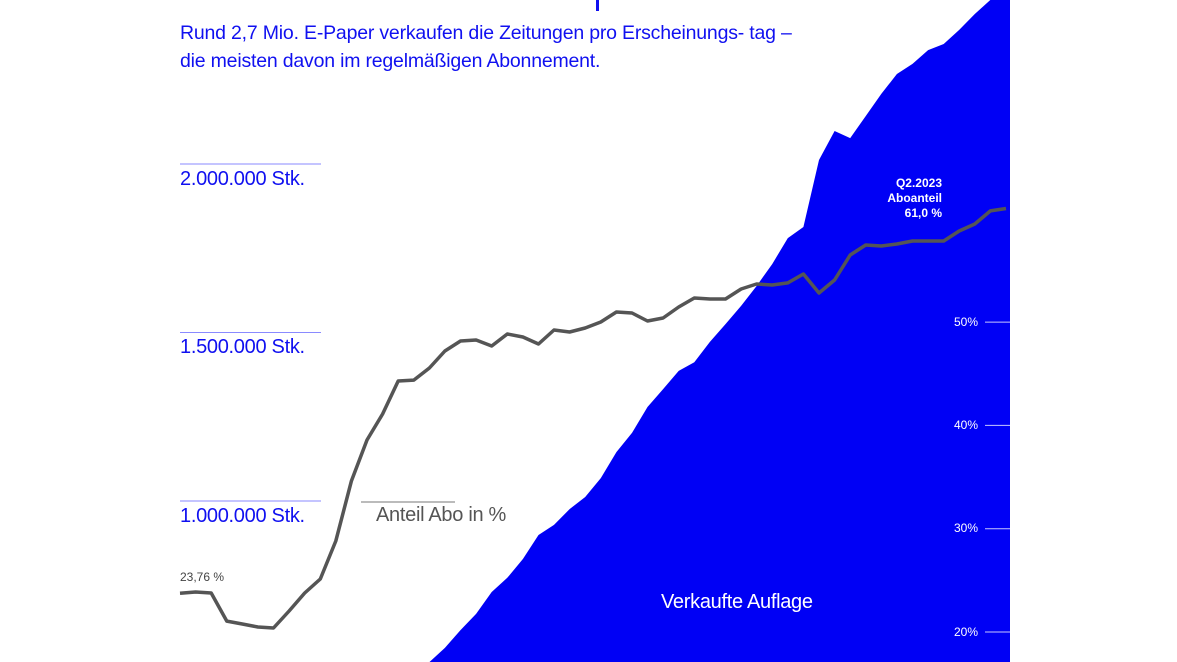 The height and width of the screenshot is (662, 1177). What do you see at coordinates (914, 198) in the screenshot?
I see `end-label: Aboanteil` at bounding box center [914, 198].